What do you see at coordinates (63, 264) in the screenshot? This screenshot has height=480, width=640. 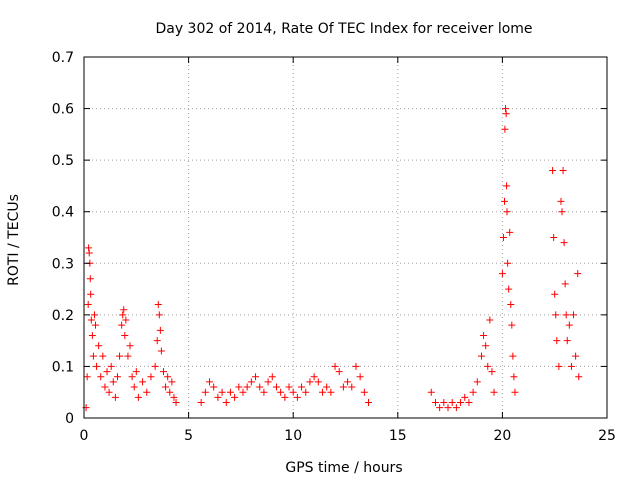 I see `y-tick-label: 0.3` at bounding box center [63, 264].